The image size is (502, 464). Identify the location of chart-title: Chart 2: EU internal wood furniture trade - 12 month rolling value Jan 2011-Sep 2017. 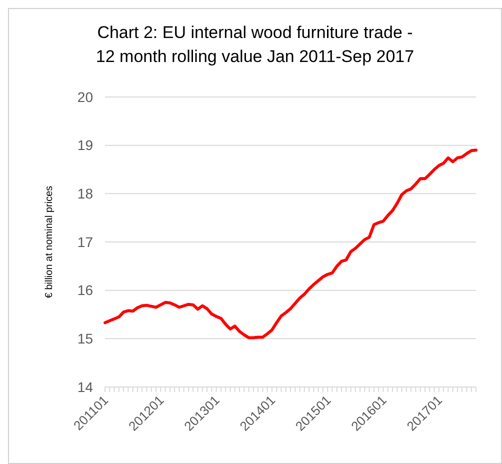
(255, 44).